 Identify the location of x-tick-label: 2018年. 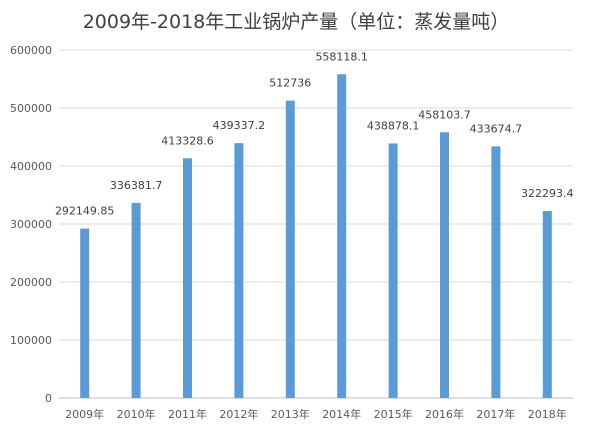
(547, 414).